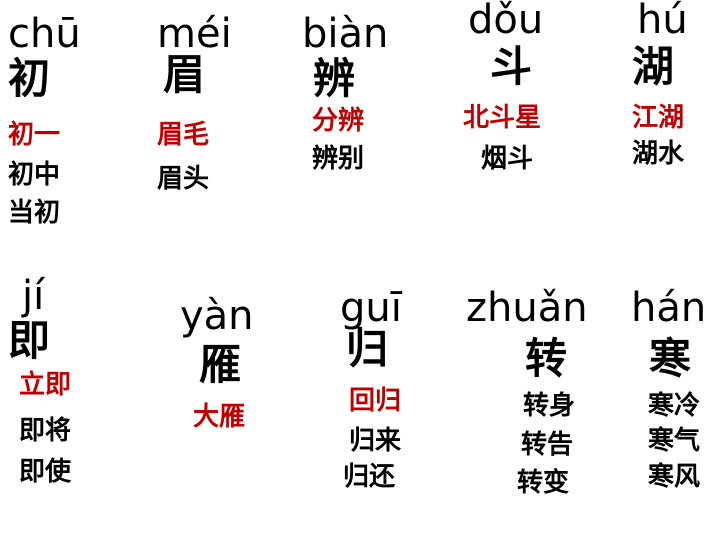 This screenshot has width=720, height=540. What do you see at coordinates (658, 118) in the screenshot?
I see `word-hu-1: 江湖` at bounding box center [658, 118].